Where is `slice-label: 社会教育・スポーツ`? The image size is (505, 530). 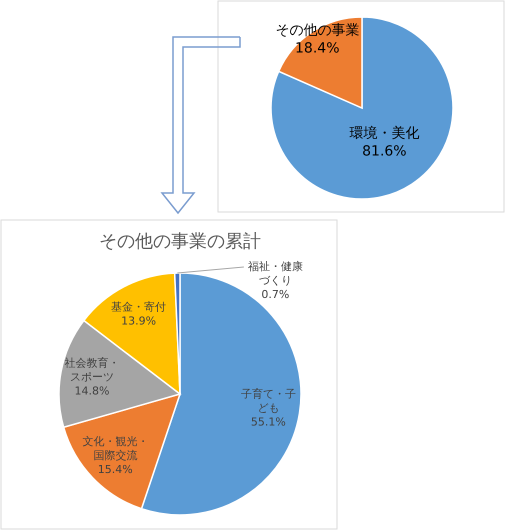
slice-label: 社会教育・スポーツ is located at coordinates (92, 370).